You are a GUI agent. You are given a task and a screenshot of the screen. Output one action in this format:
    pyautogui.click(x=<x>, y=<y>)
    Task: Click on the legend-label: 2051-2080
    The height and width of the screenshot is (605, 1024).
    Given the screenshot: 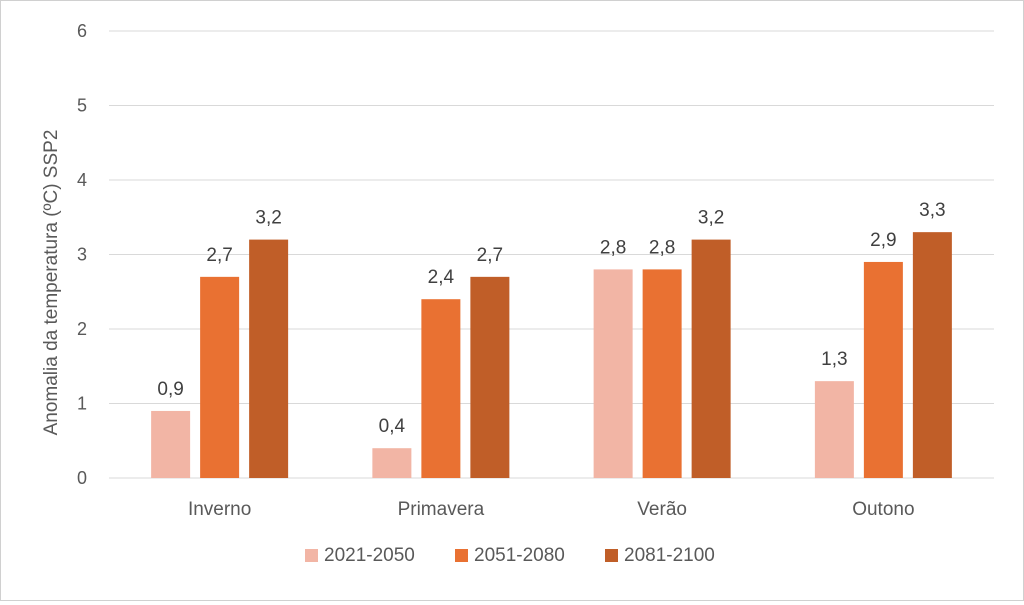 What is the action you would take?
    pyautogui.click(x=519, y=555)
    